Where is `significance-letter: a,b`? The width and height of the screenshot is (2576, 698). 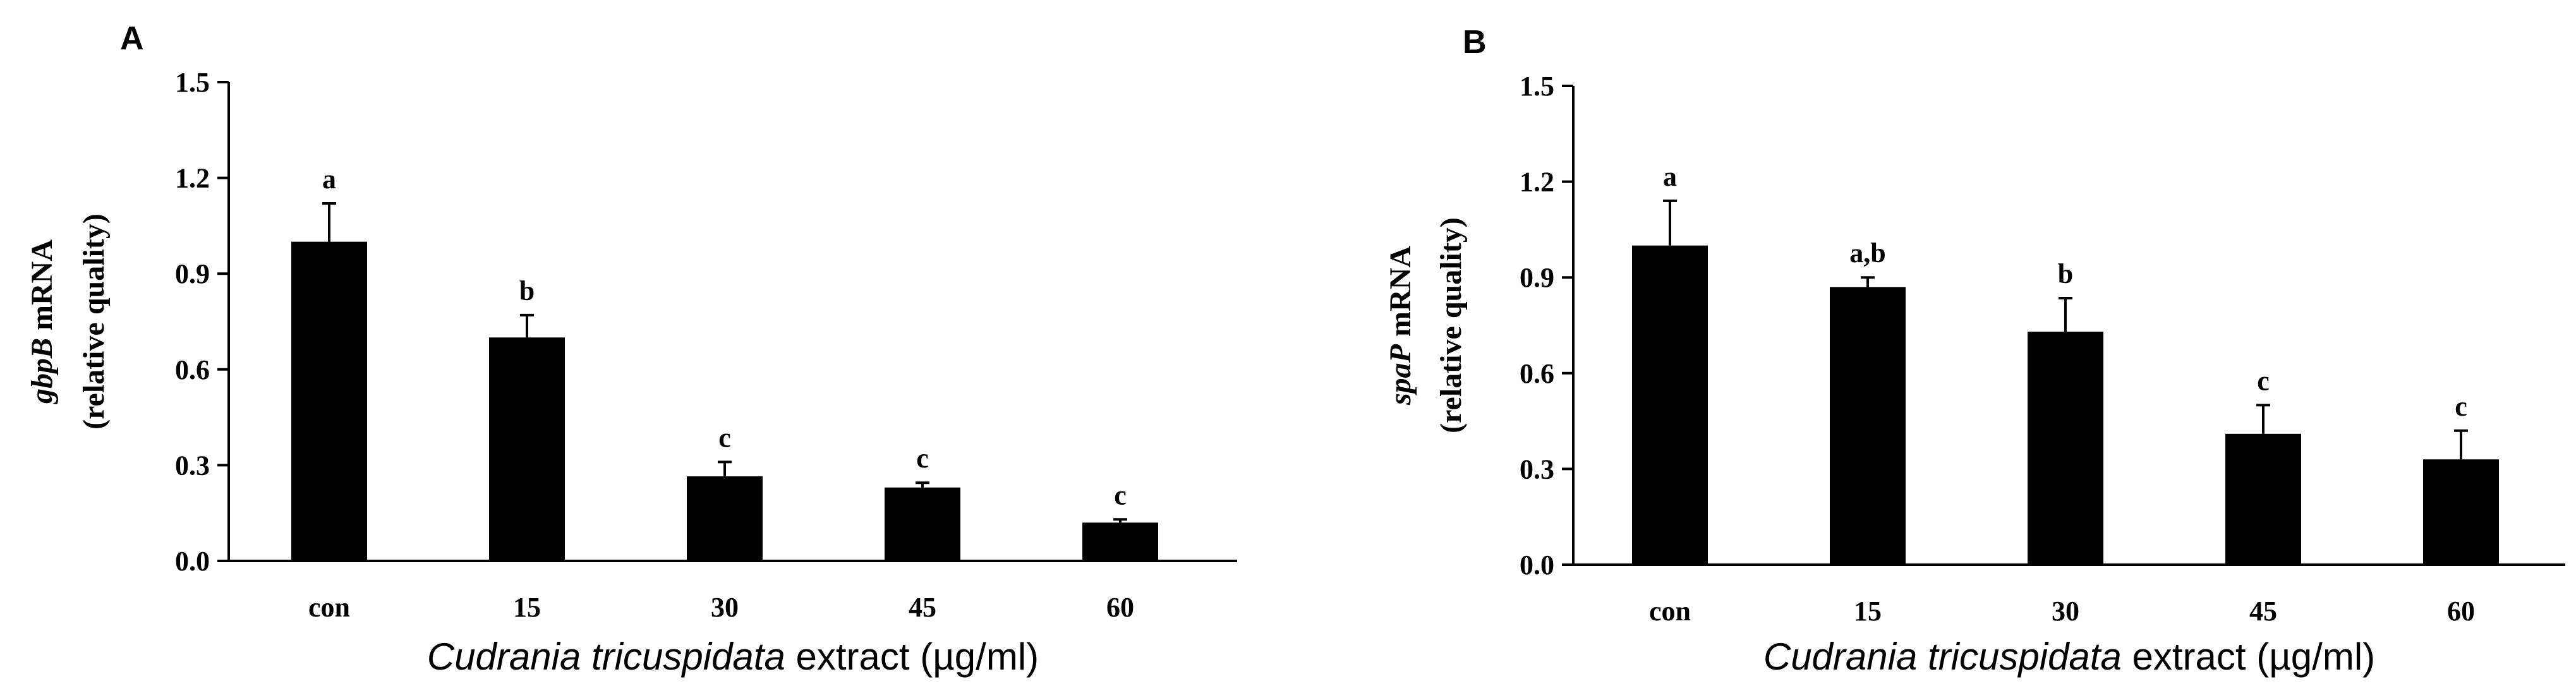 significance-letter: a,b is located at coordinates (1867, 253).